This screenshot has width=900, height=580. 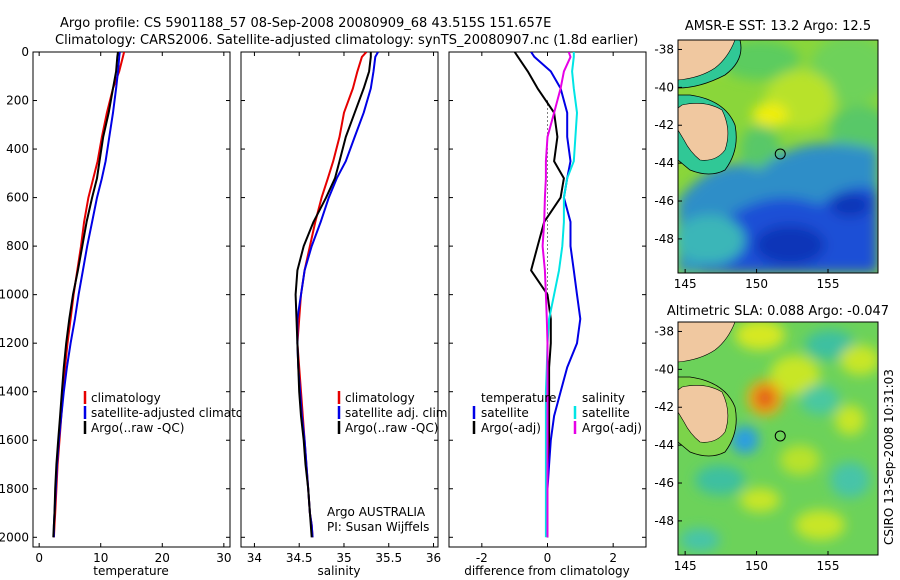 I want to click on sla-map-panel: Altimetric SLA: 0.088 Argo: -0.047, so click(x=771, y=438).